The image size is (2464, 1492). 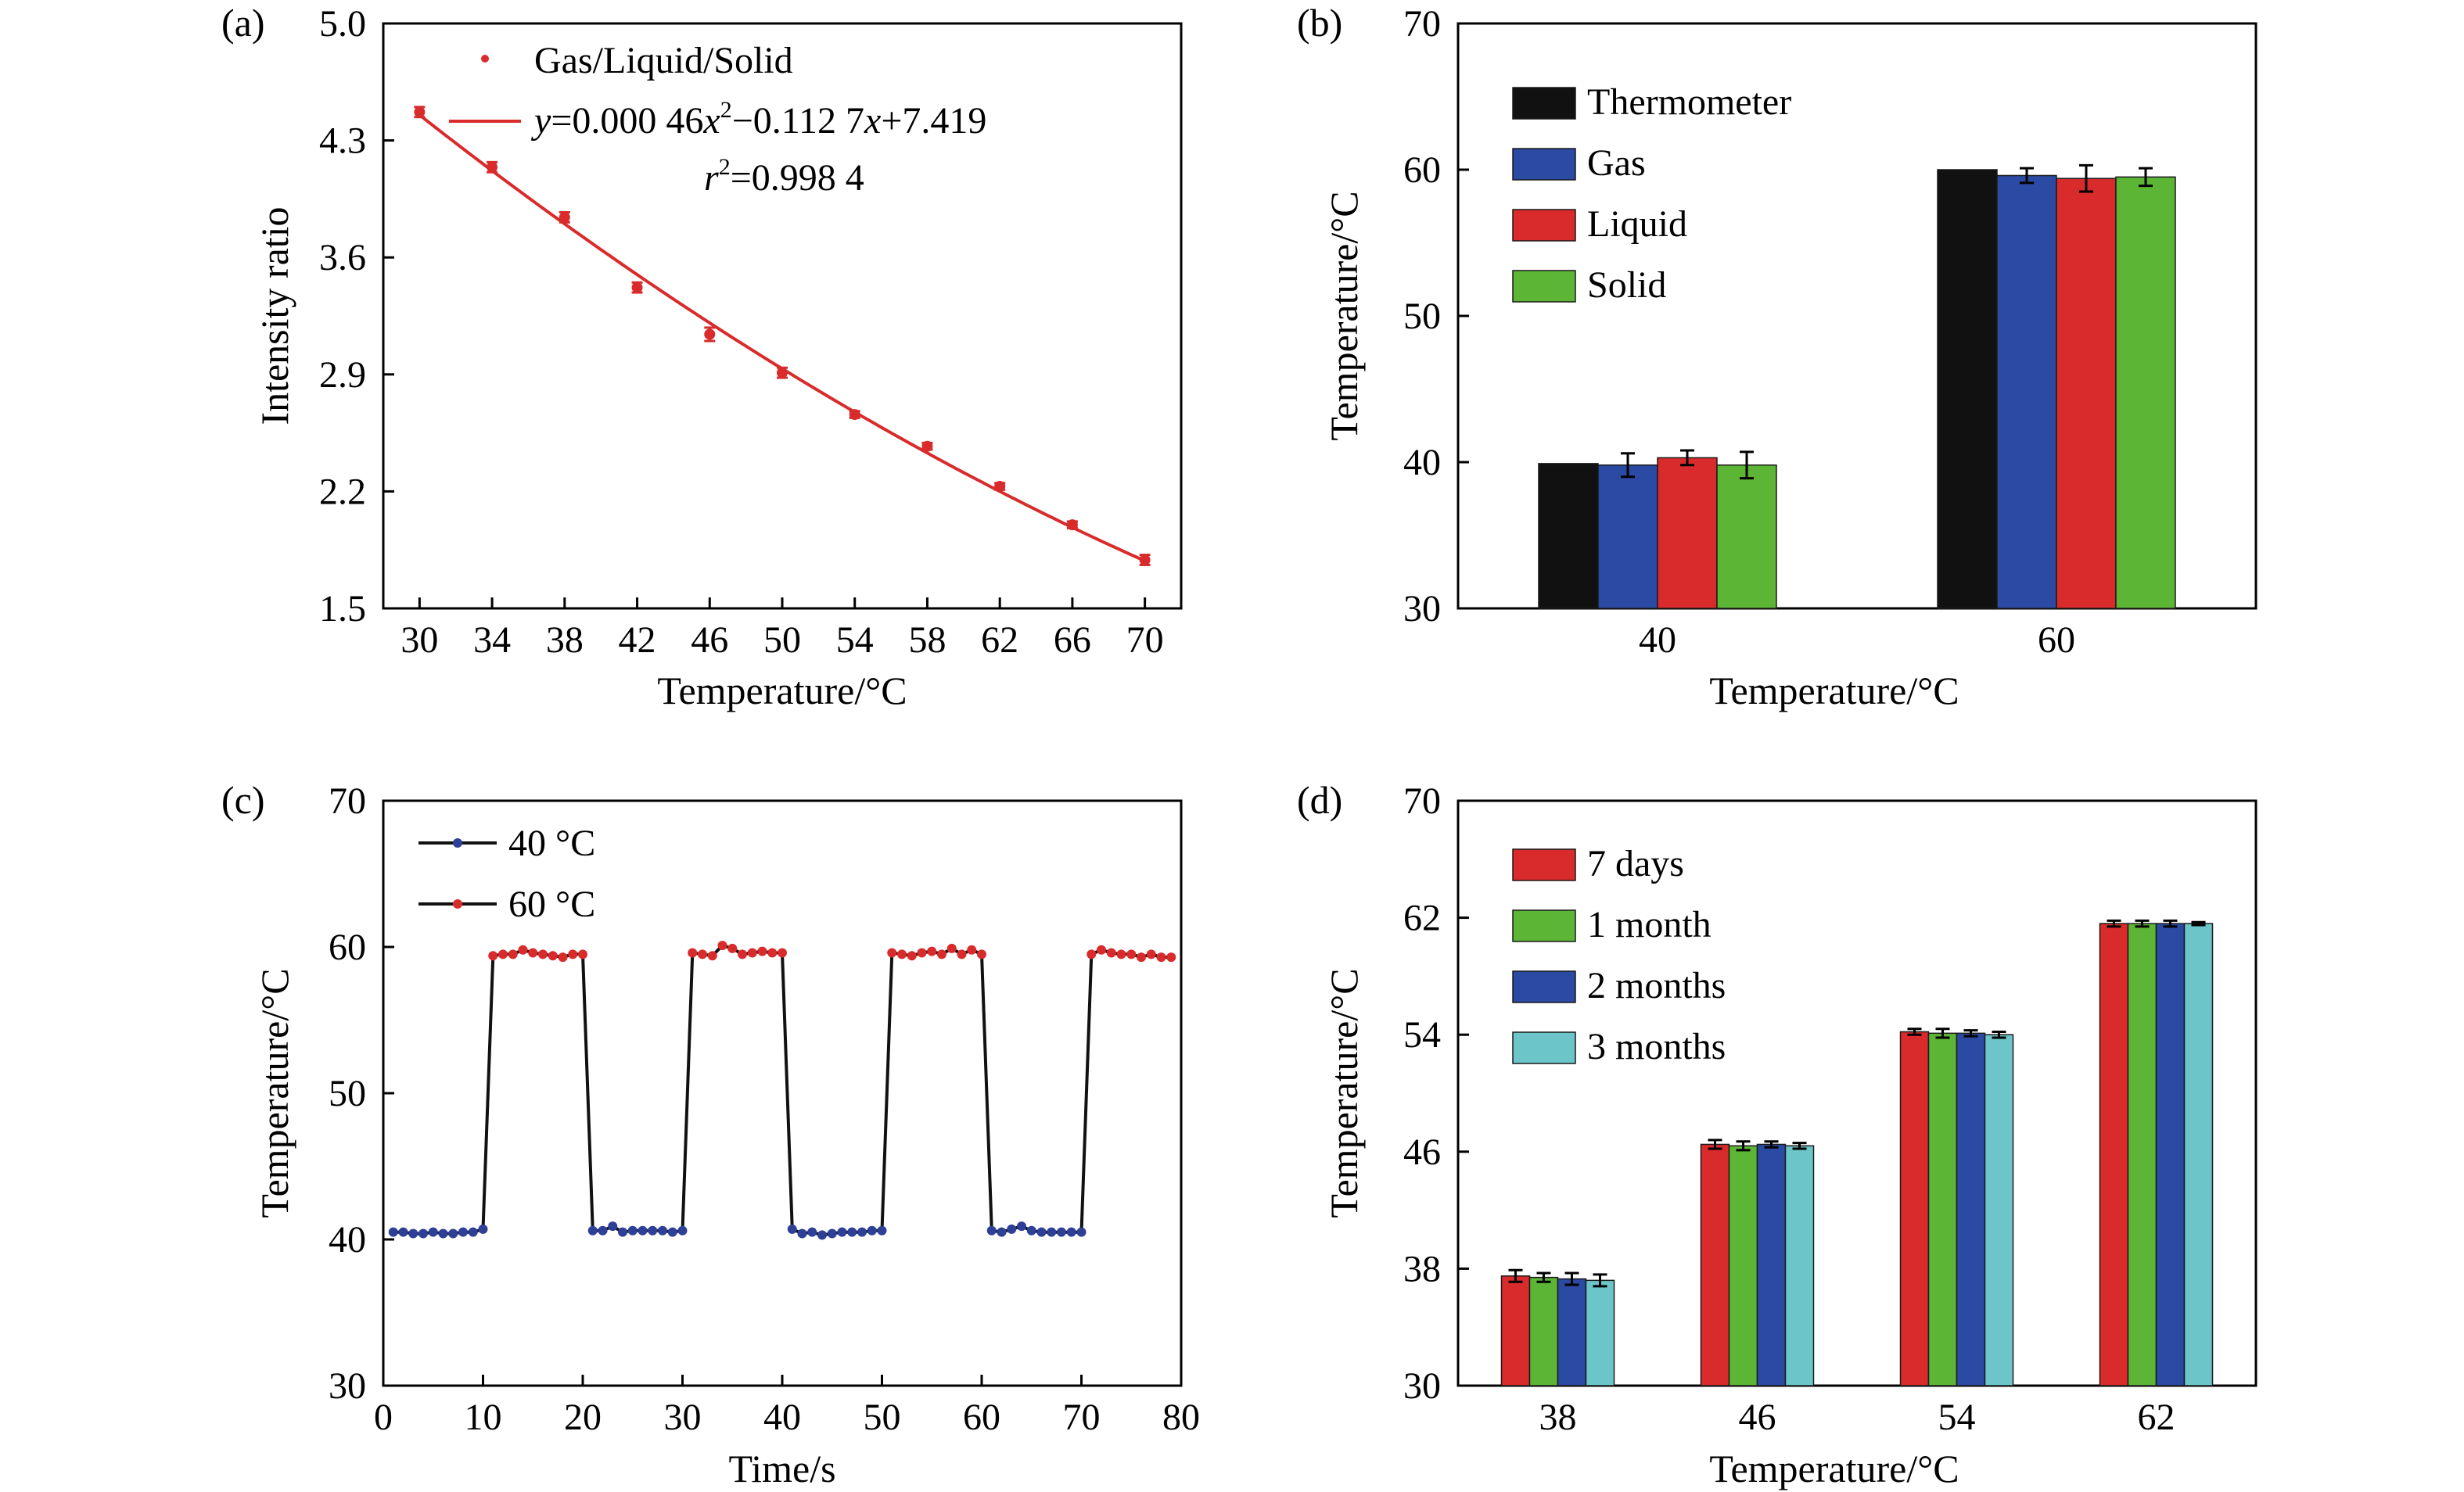 I want to click on legend-label: Thermometer, so click(x=1689, y=102).